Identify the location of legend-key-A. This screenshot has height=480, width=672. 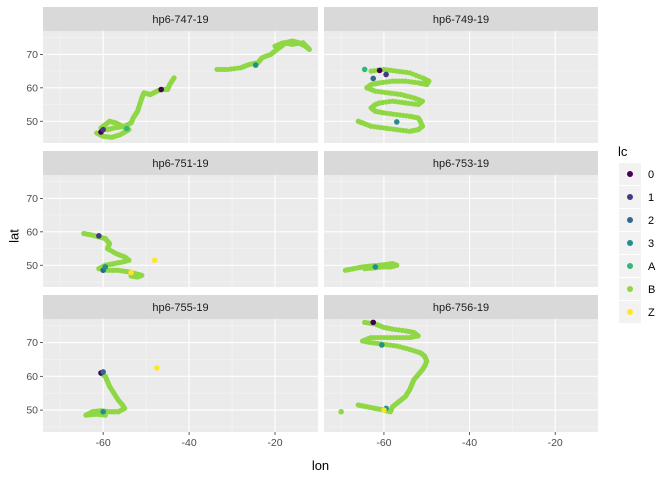
(630, 266).